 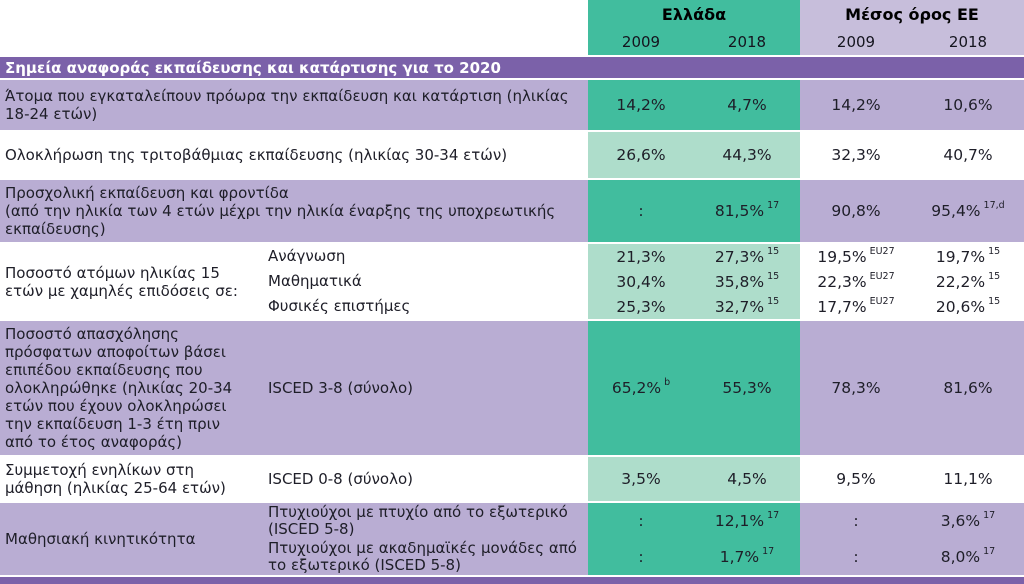 What do you see at coordinates (424, 388) in the screenshot?
I see `subrow-label: ISCED 3-8 (σύνολο)` at bounding box center [424, 388].